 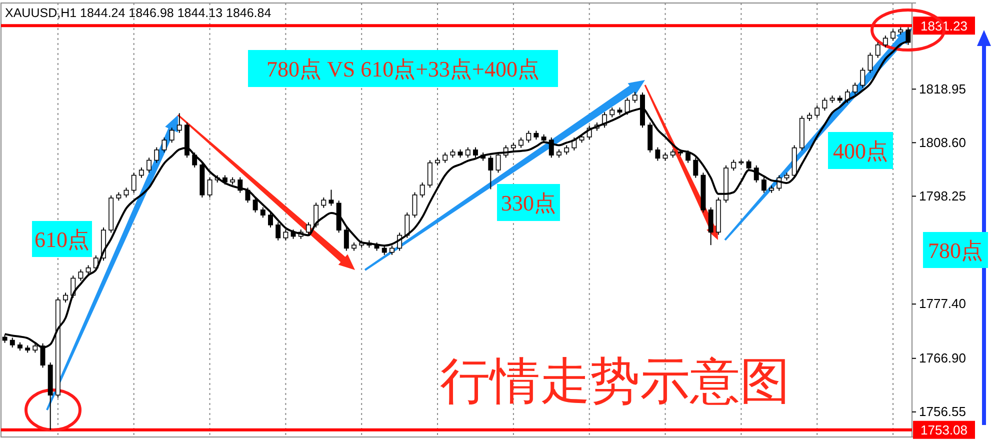 What do you see at coordinates (138, 13) in the screenshot?
I see `chart-title: XAUUSD,H1 1844.24 1846.98 1844.13 1846.84` at bounding box center [138, 13].